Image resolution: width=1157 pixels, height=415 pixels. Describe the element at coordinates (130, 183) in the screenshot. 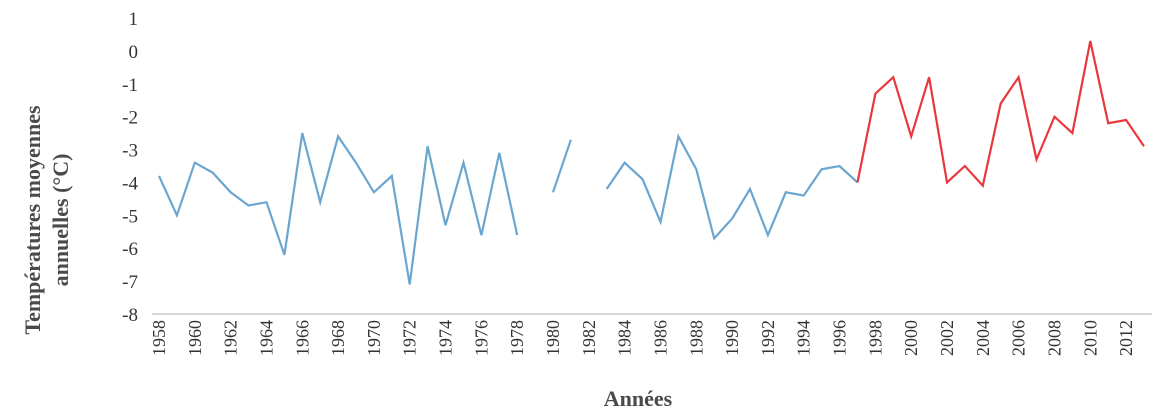

I see `y-tick-label: -4` at that location.